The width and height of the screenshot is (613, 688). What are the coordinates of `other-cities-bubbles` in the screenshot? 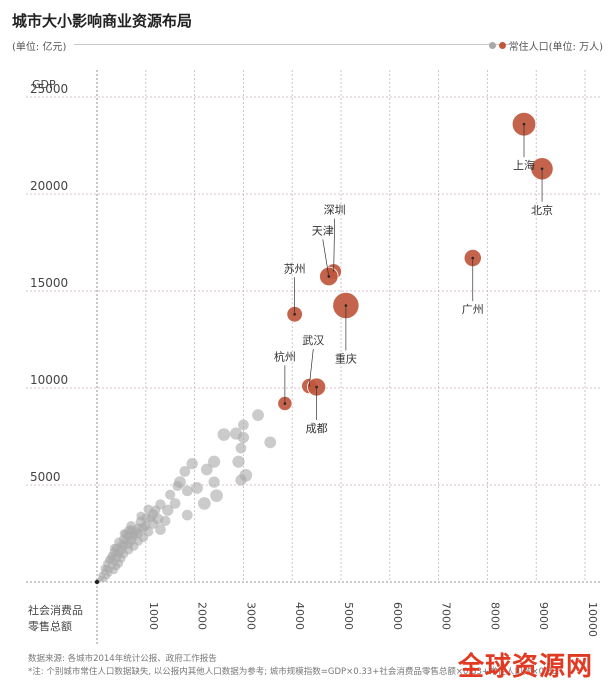 It's located at (185, 497).